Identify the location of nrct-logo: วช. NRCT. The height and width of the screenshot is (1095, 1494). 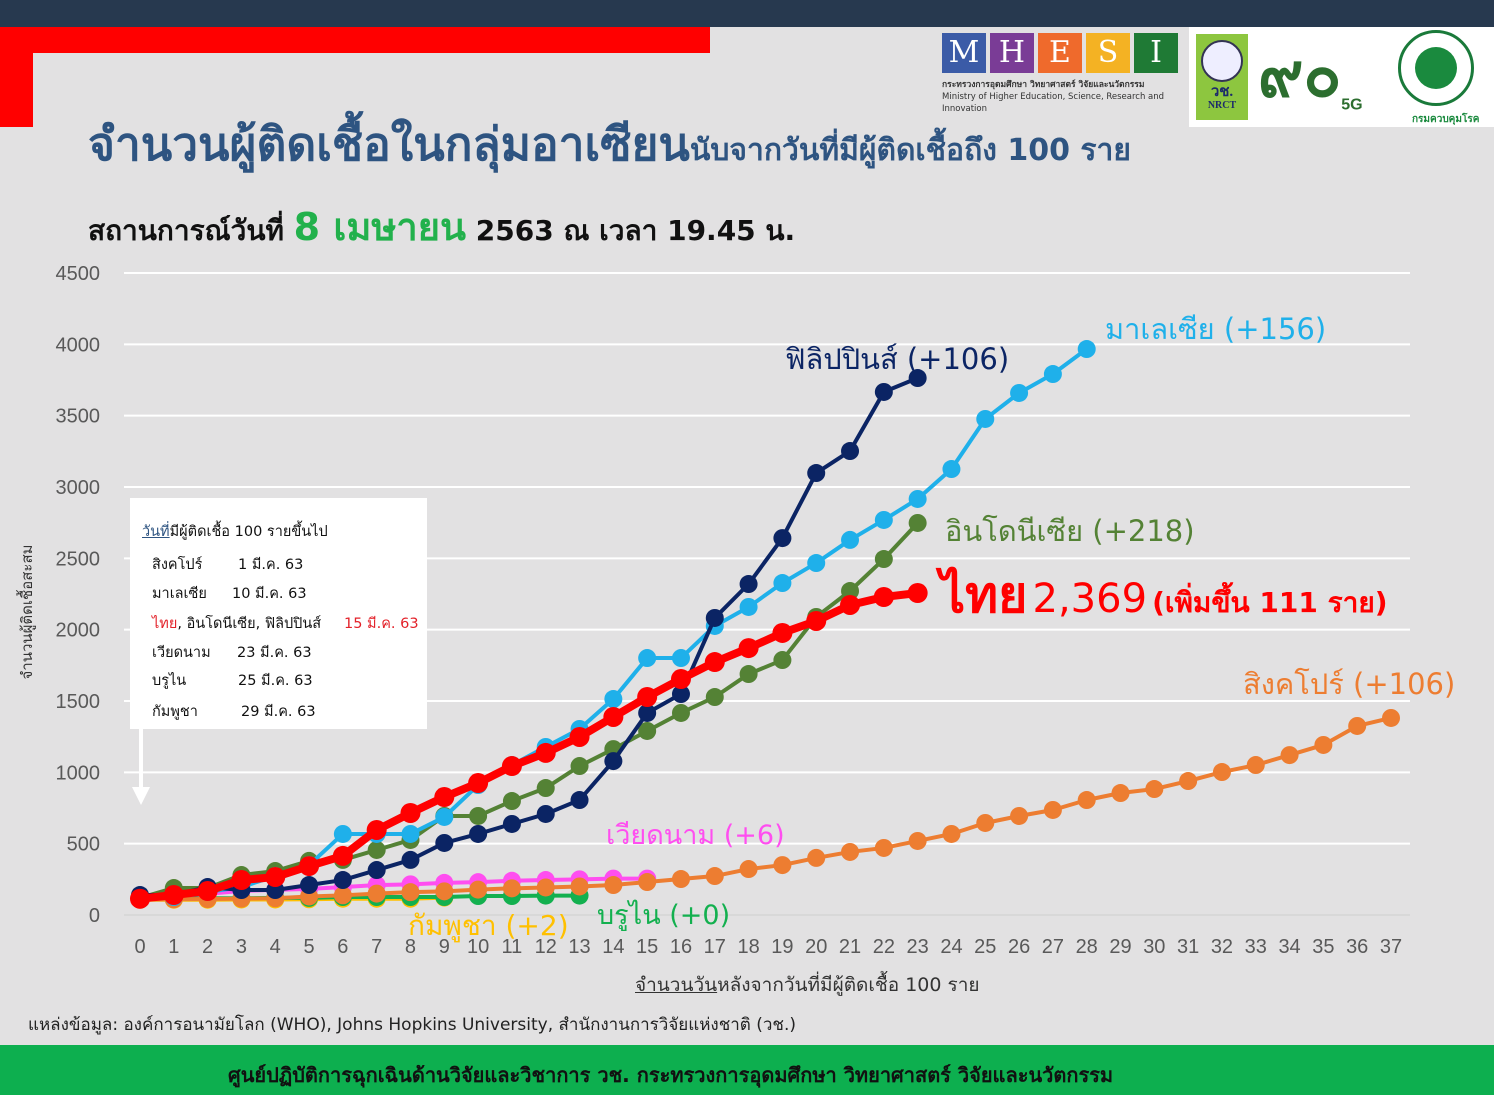
(1222, 77).